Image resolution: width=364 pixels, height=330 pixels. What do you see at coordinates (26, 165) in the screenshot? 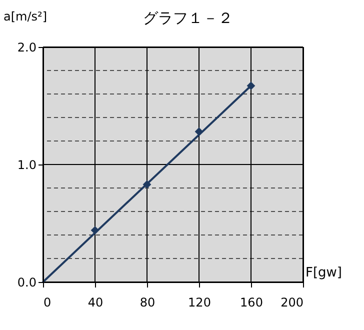
I see `y-tick-label: 1.0` at bounding box center [26, 165].